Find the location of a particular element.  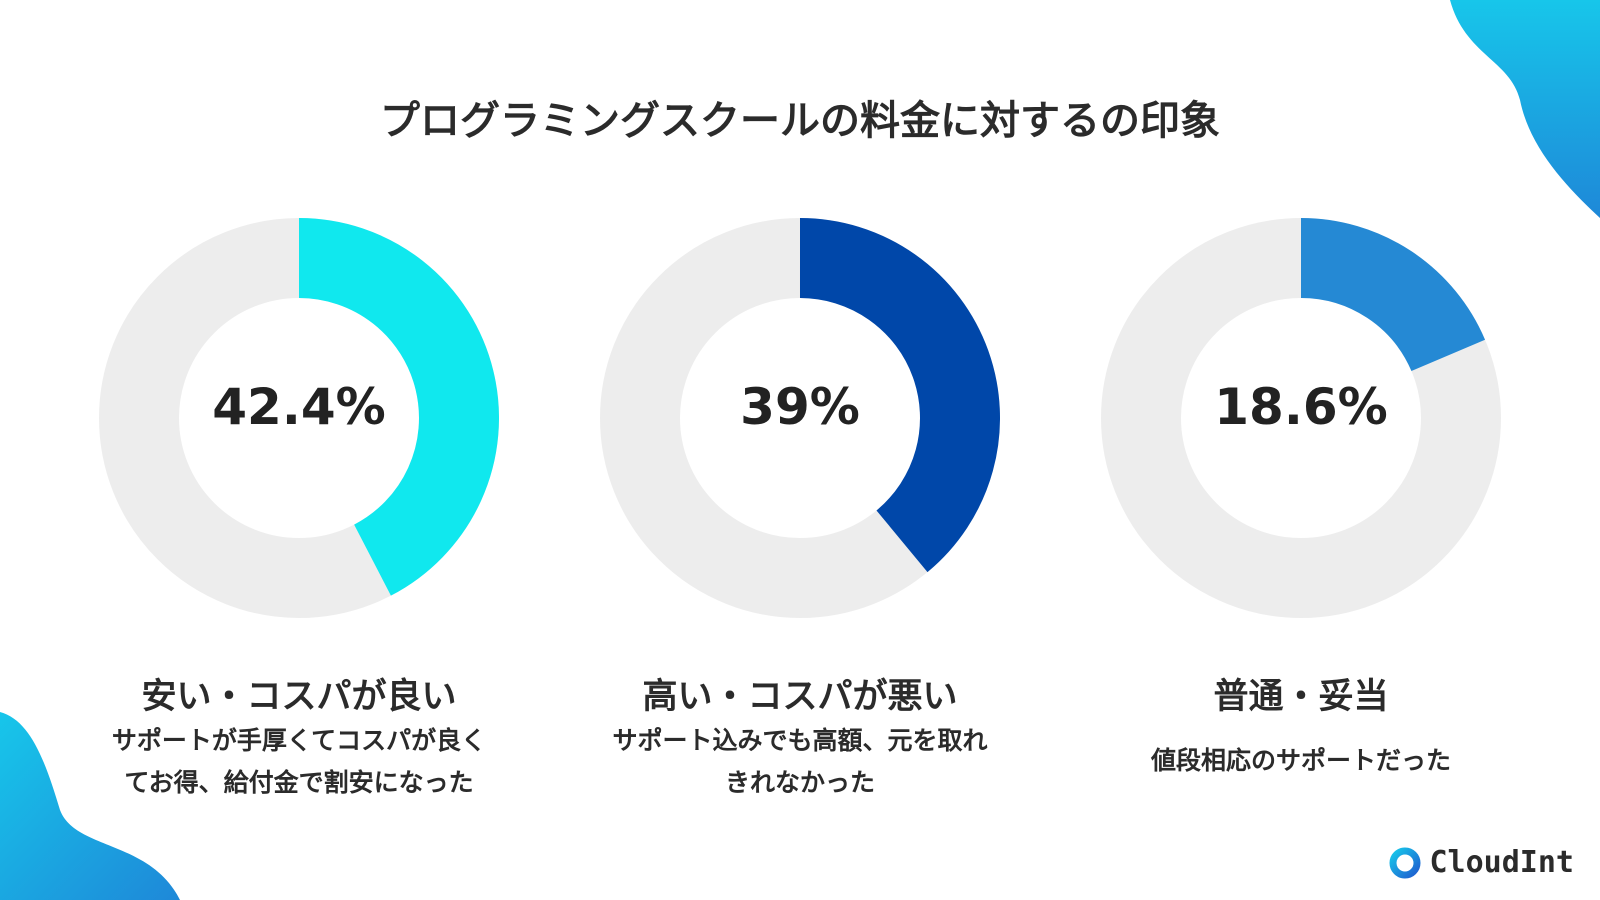

cloudint-logo-icon is located at coordinates (1404, 862).